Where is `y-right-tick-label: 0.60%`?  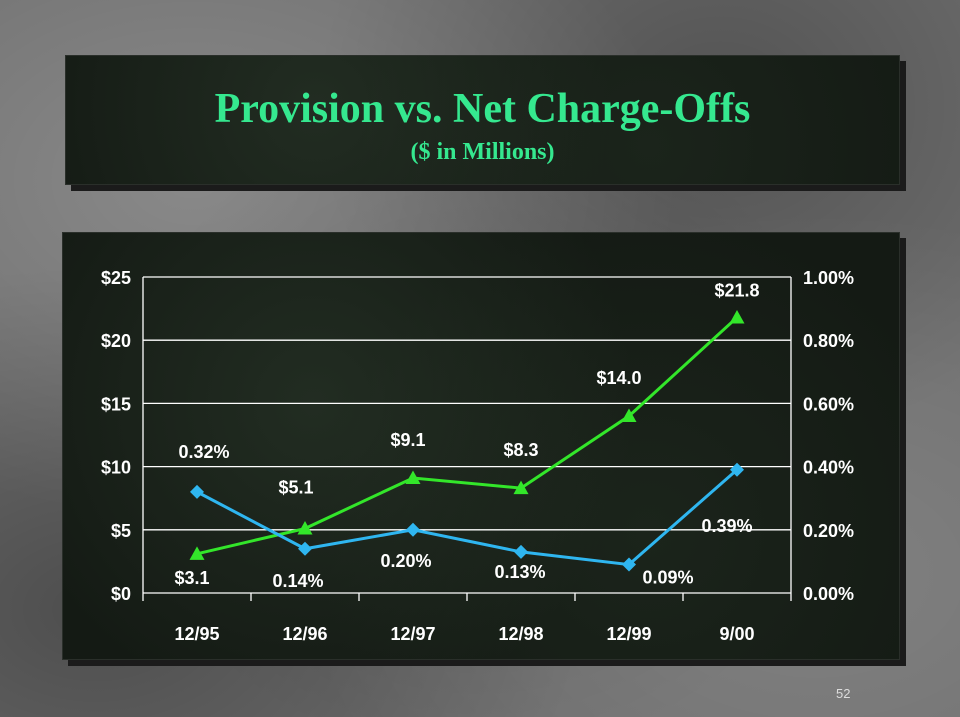 y-right-tick-label: 0.60% is located at coordinates (828, 404).